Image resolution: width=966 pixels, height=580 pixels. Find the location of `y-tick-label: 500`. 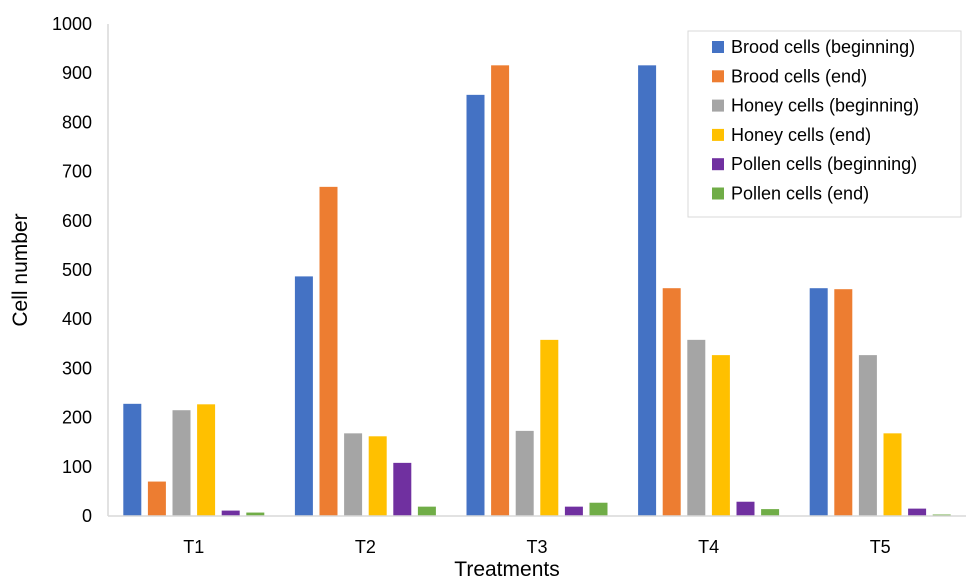

y-tick-label: 500 is located at coordinates (77, 270).